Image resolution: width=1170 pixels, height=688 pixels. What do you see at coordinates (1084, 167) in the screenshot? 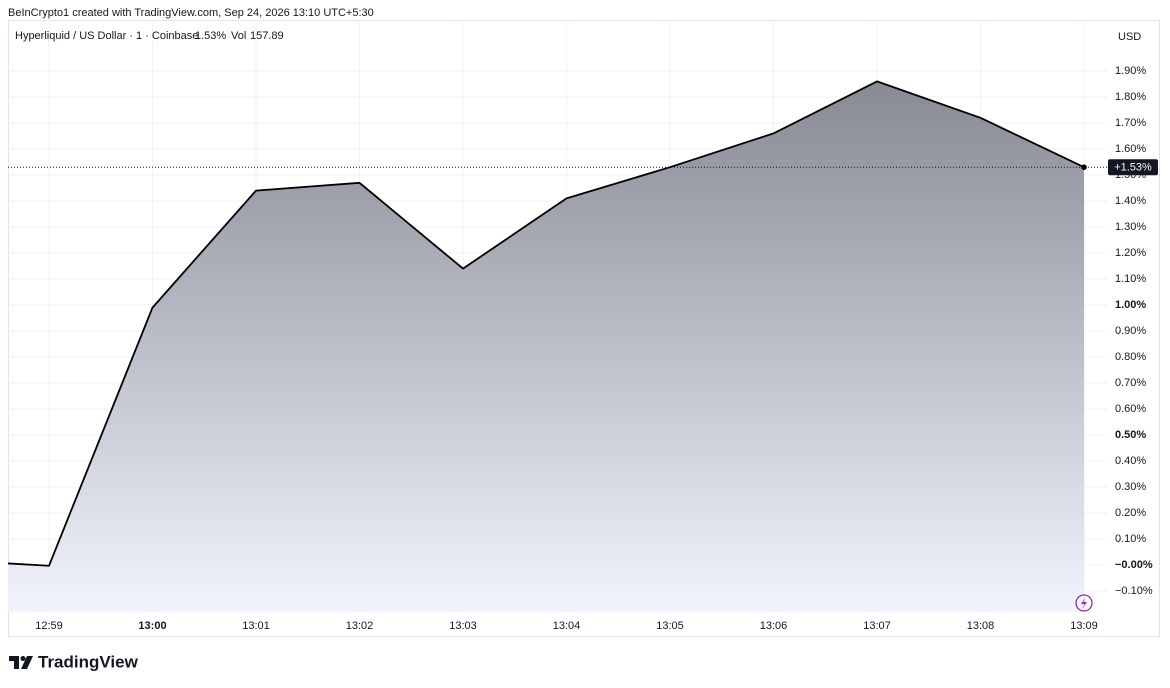
I see `last-point` at bounding box center [1084, 167].